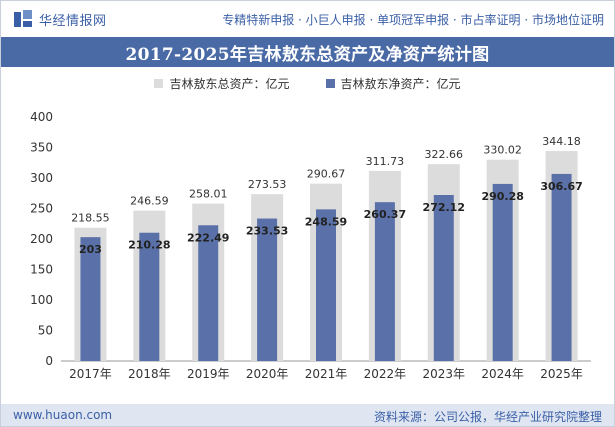 The image size is (615, 427). Describe the element at coordinates (413, 20) in the screenshot. I see `service-tags: 专精特新申报 · 小巨人申报 · 单项冠军申报 · 市占率证明 · 市场地位证明` at that location.